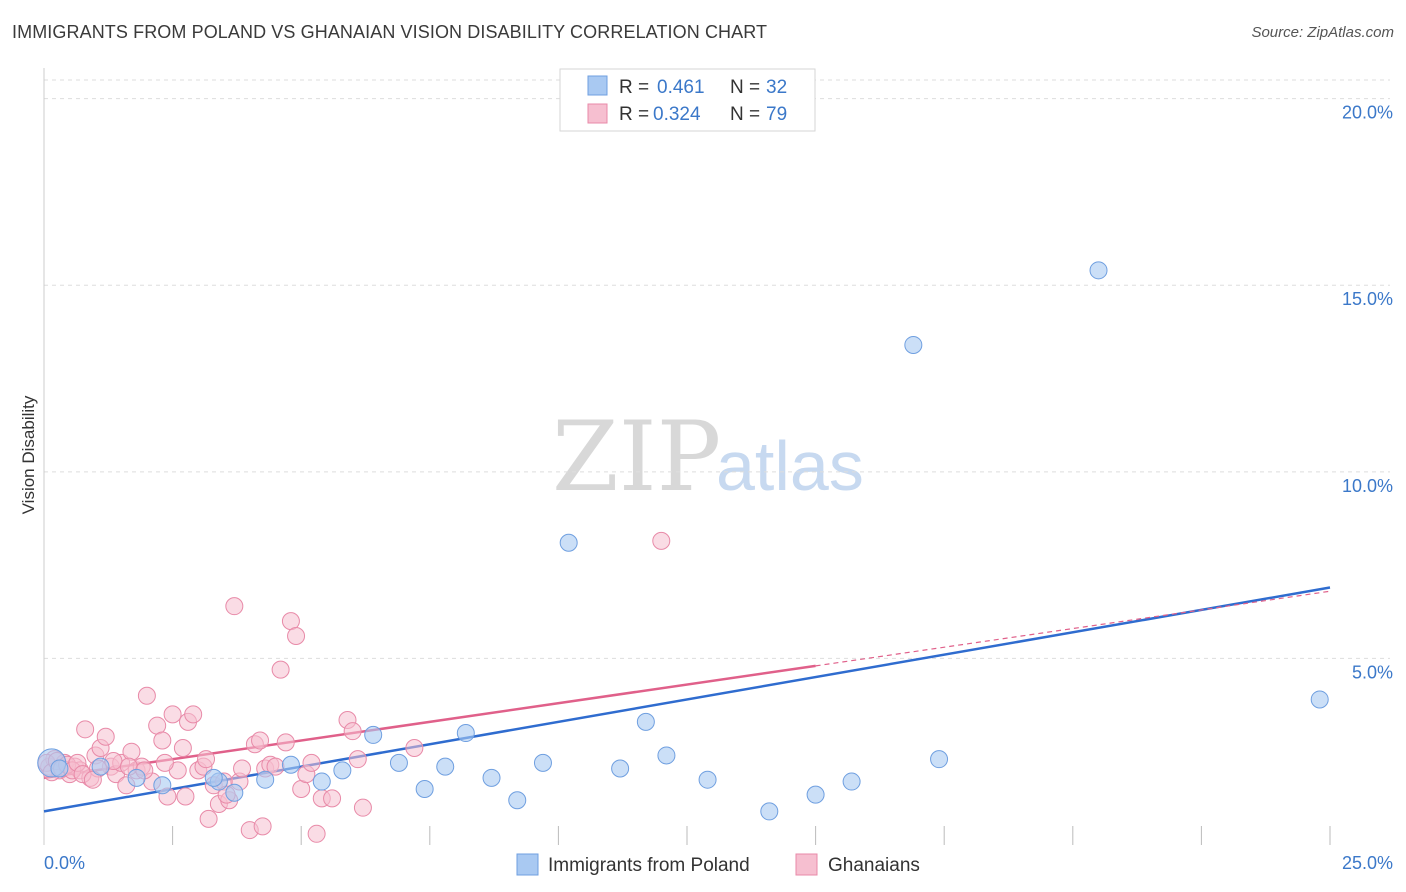  What do you see at coordinates (681, 87) in the screenshot?
I see `legend-r-value-1: 0.461` at bounding box center [681, 87].